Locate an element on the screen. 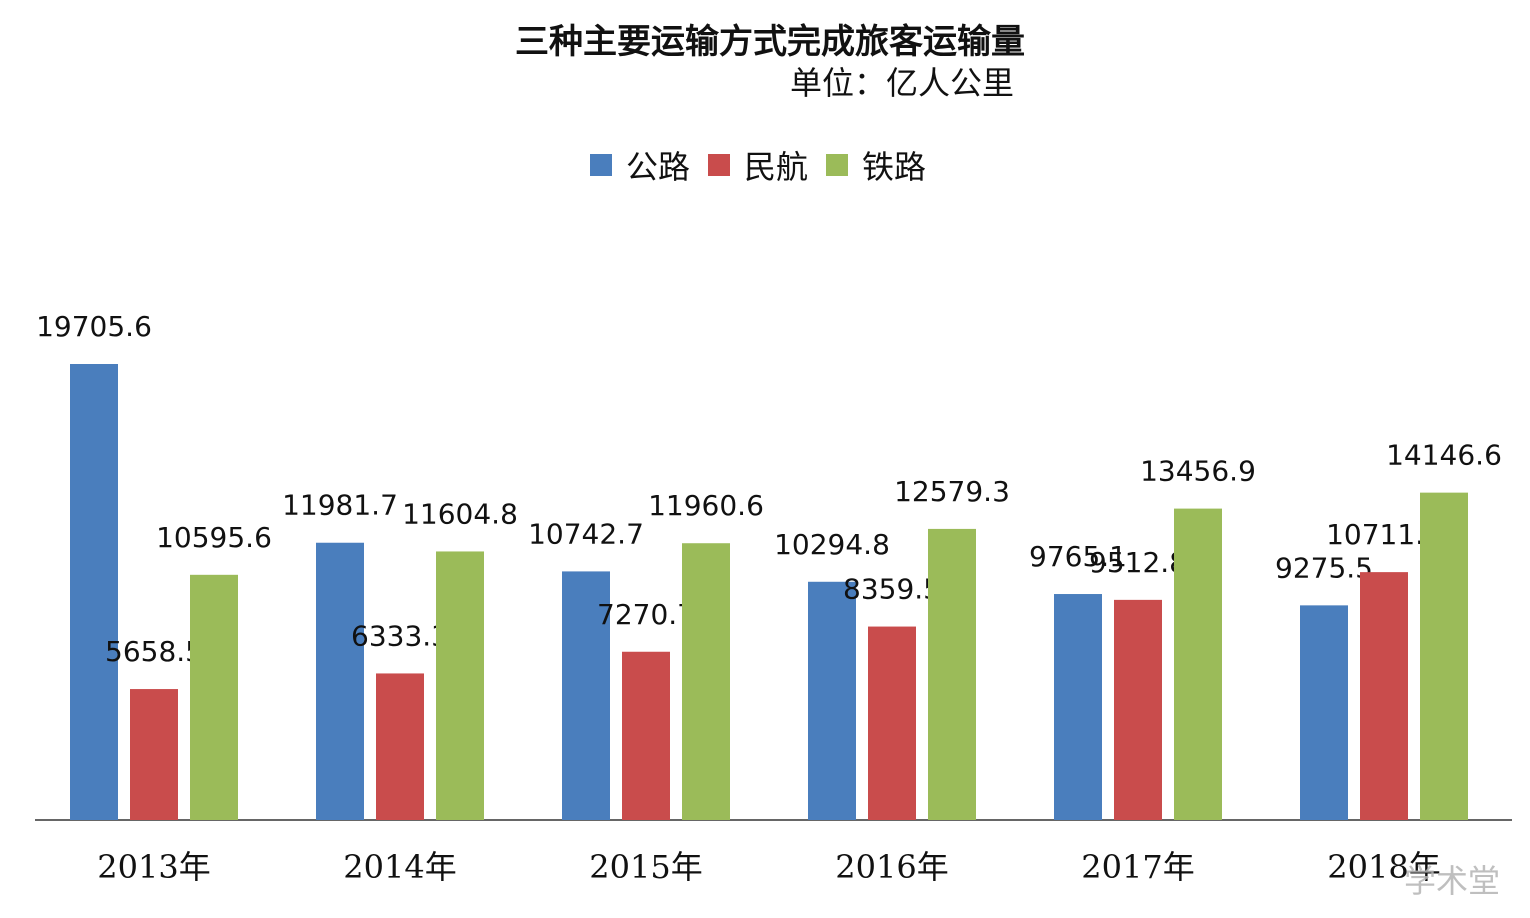 The image size is (1530, 918). legend-swatch-highway is located at coordinates (601, 165).